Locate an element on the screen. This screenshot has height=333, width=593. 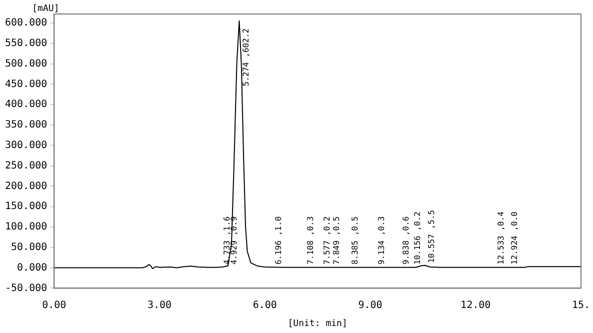
y-tick-label: 500.000 is located at coordinates (26, 64).